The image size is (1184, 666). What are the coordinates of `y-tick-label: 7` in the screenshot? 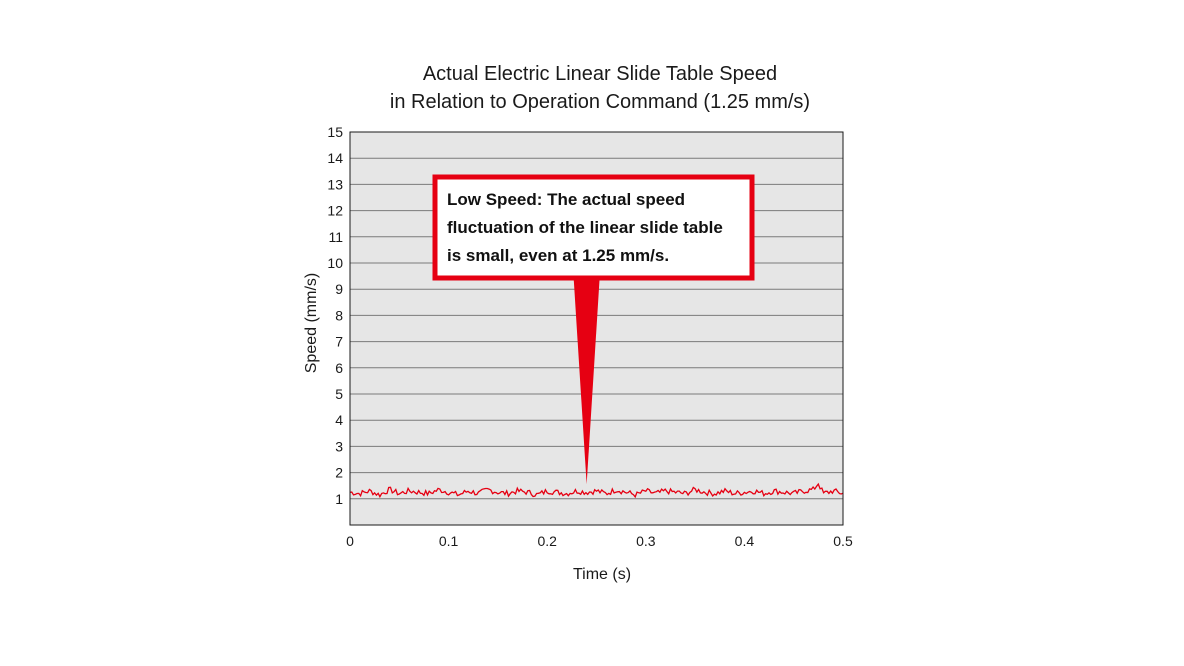 It's located at (339, 342).